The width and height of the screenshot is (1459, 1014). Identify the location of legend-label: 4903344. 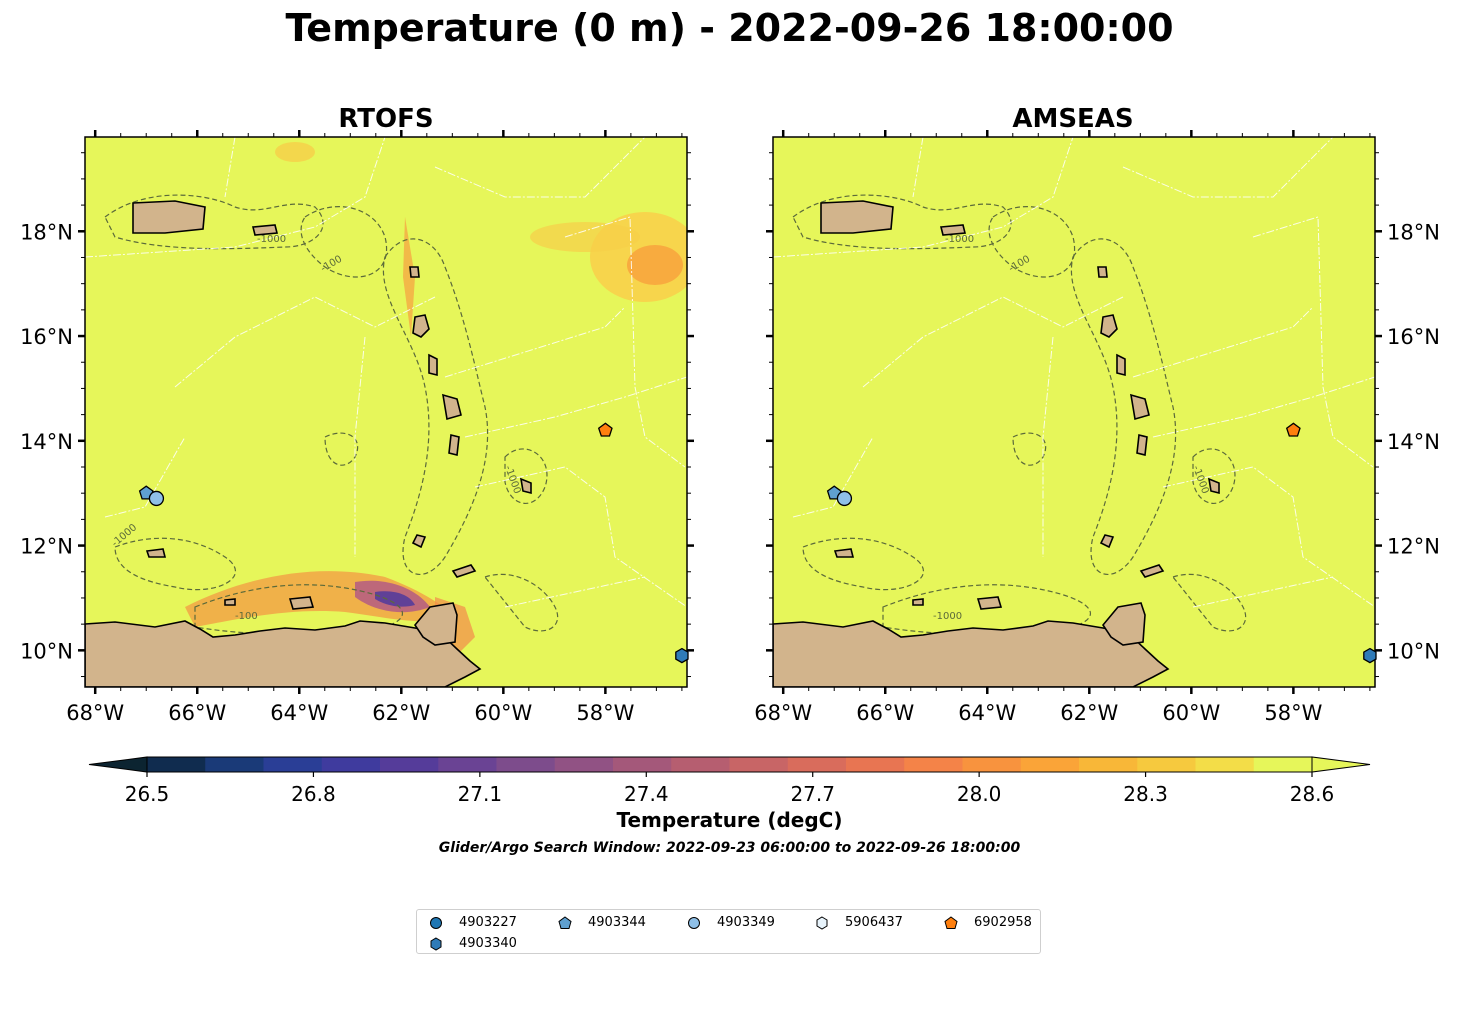
(617, 922).